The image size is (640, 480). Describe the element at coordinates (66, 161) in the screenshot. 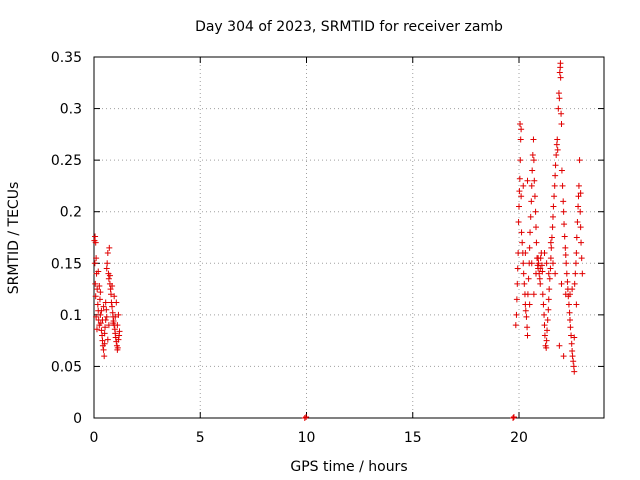

I see `y-tick-label: 0.25` at that location.